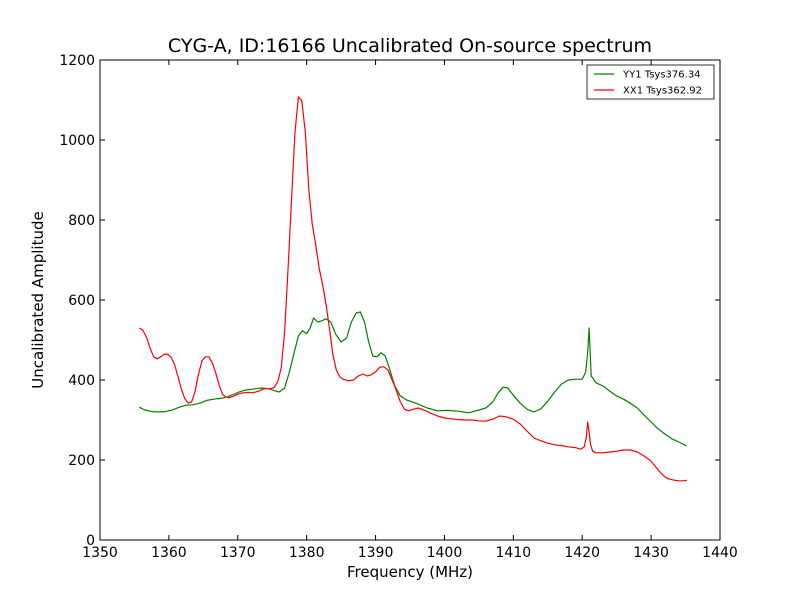 The width and height of the screenshot is (800, 600). What do you see at coordinates (81, 221) in the screenshot?
I see `y-tick-label: 800` at bounding box center [81, 221].